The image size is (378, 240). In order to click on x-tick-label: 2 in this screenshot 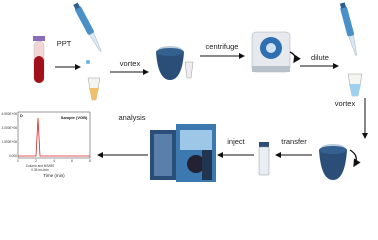, I will do `click(36, 161)`.